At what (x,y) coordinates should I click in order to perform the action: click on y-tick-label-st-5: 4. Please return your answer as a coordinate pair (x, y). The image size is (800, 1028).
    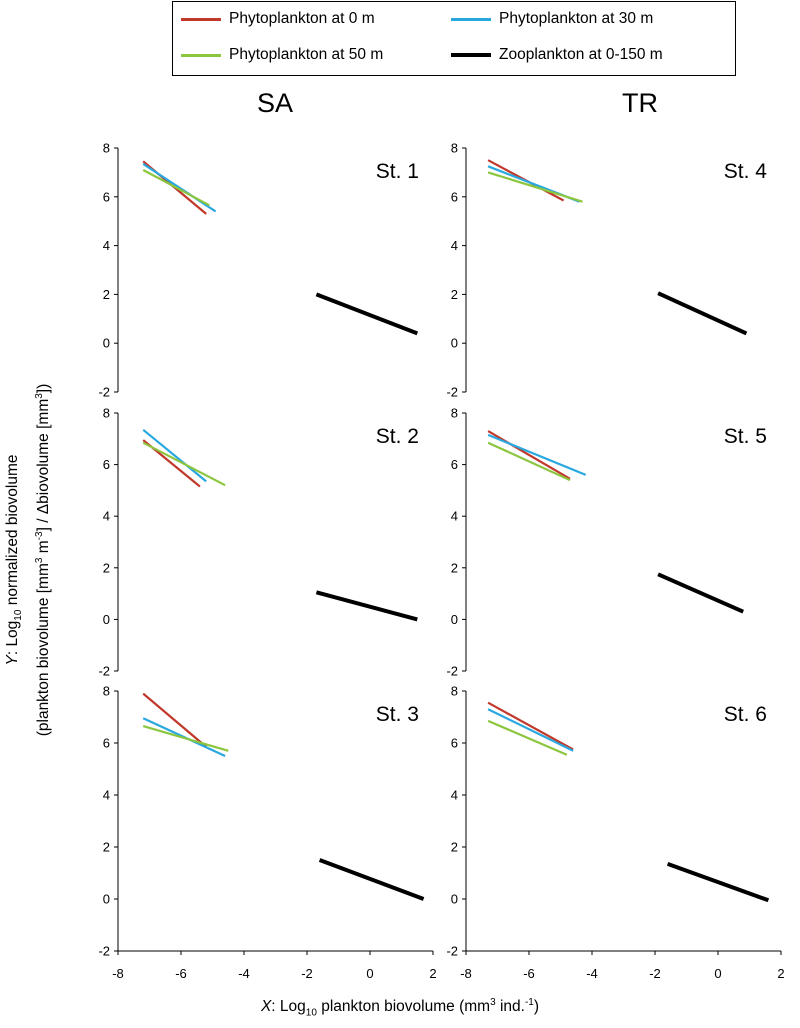
    Looking at the image, I should click on (454, 516).